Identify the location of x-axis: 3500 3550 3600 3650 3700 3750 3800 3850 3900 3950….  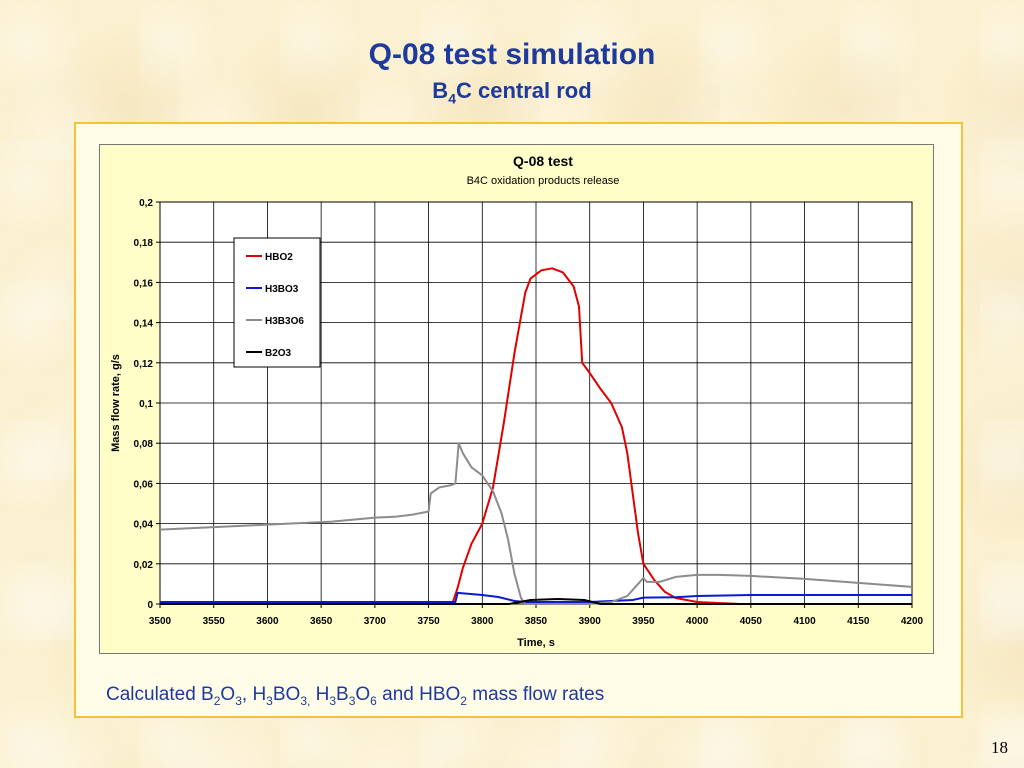
(536, 615).